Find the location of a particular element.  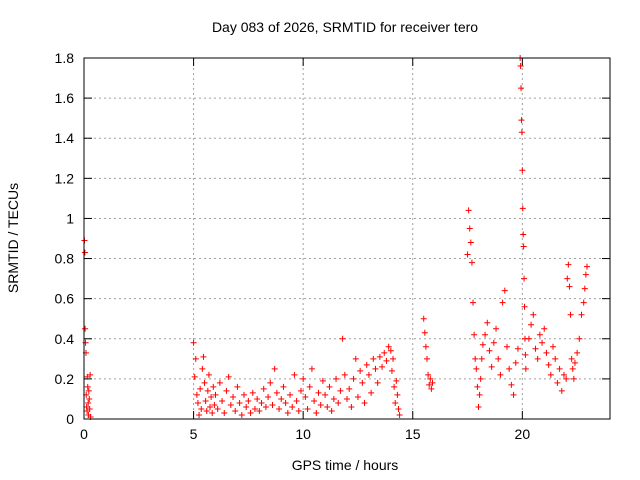

y-tick-label: 1.2 is located at coordinates (65, 178).